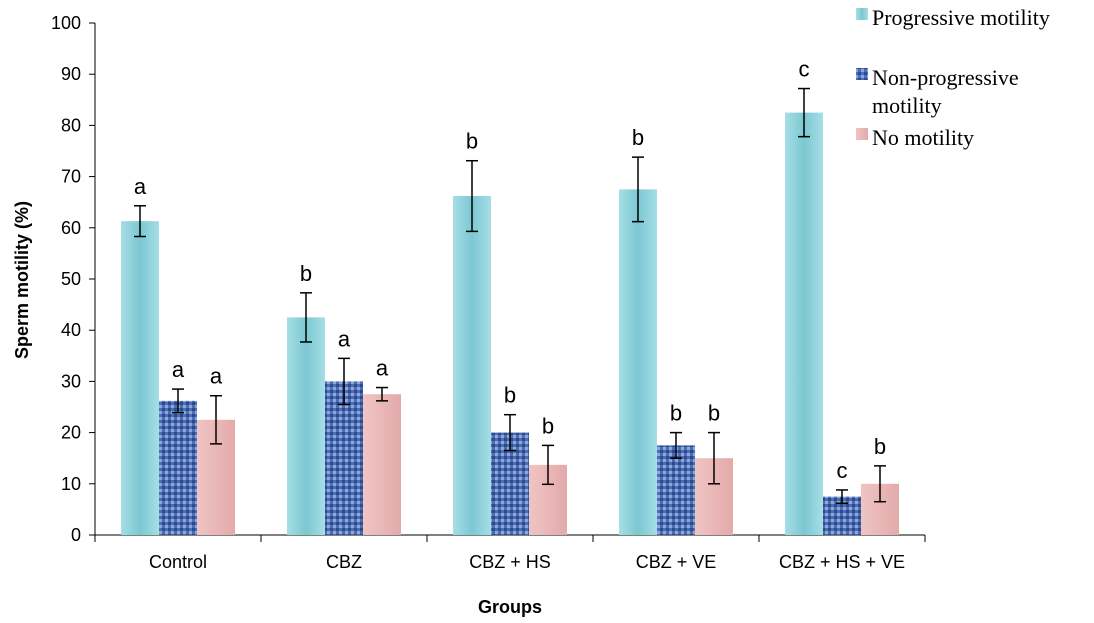 This screenshot has width=1094, height=623. What do you see at coordinates (842, 562) in the screenshot?
I see `x-tick-label-4: CBZ + HS + VE` at bounding box center [842, 562].